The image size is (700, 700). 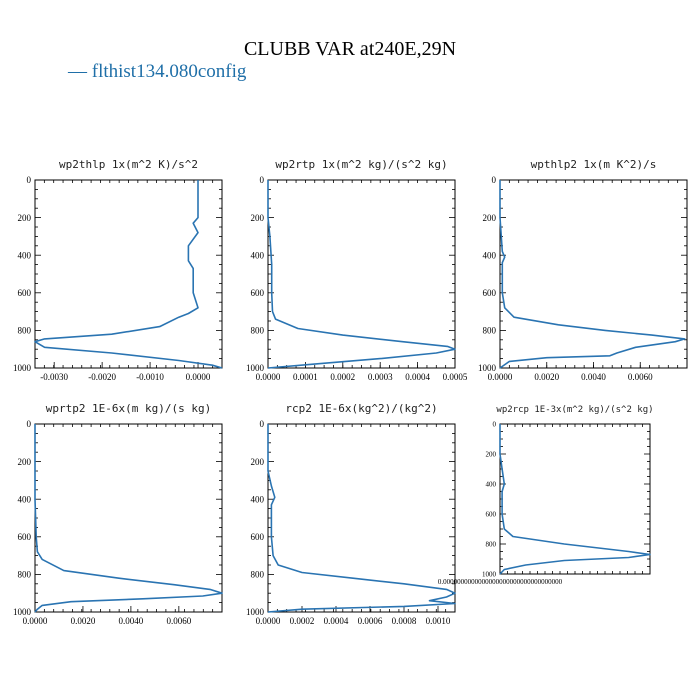 What do you see at coordinates (305, 377) in the screenshot?
I see `x-tick-label: 0.0001` at bounding box center [305, 377].